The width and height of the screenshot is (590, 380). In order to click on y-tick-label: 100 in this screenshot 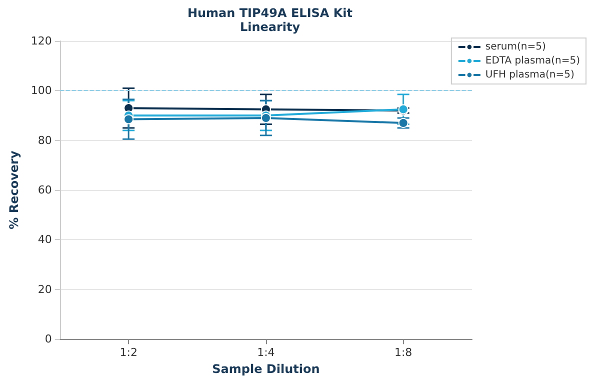, I will do `click(41, 91)`.